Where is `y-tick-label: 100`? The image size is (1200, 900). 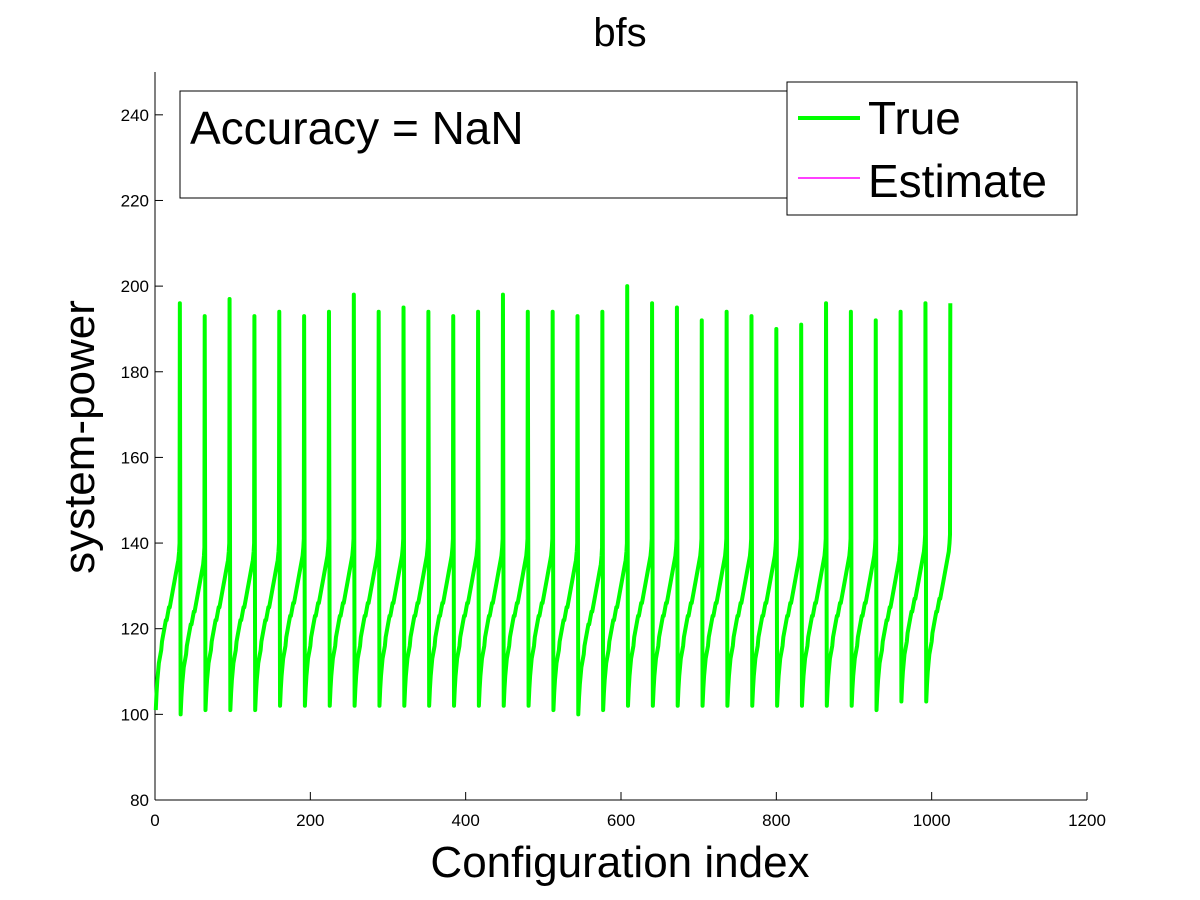 y-tick-label: 100 is located at coordinates (135, 714).